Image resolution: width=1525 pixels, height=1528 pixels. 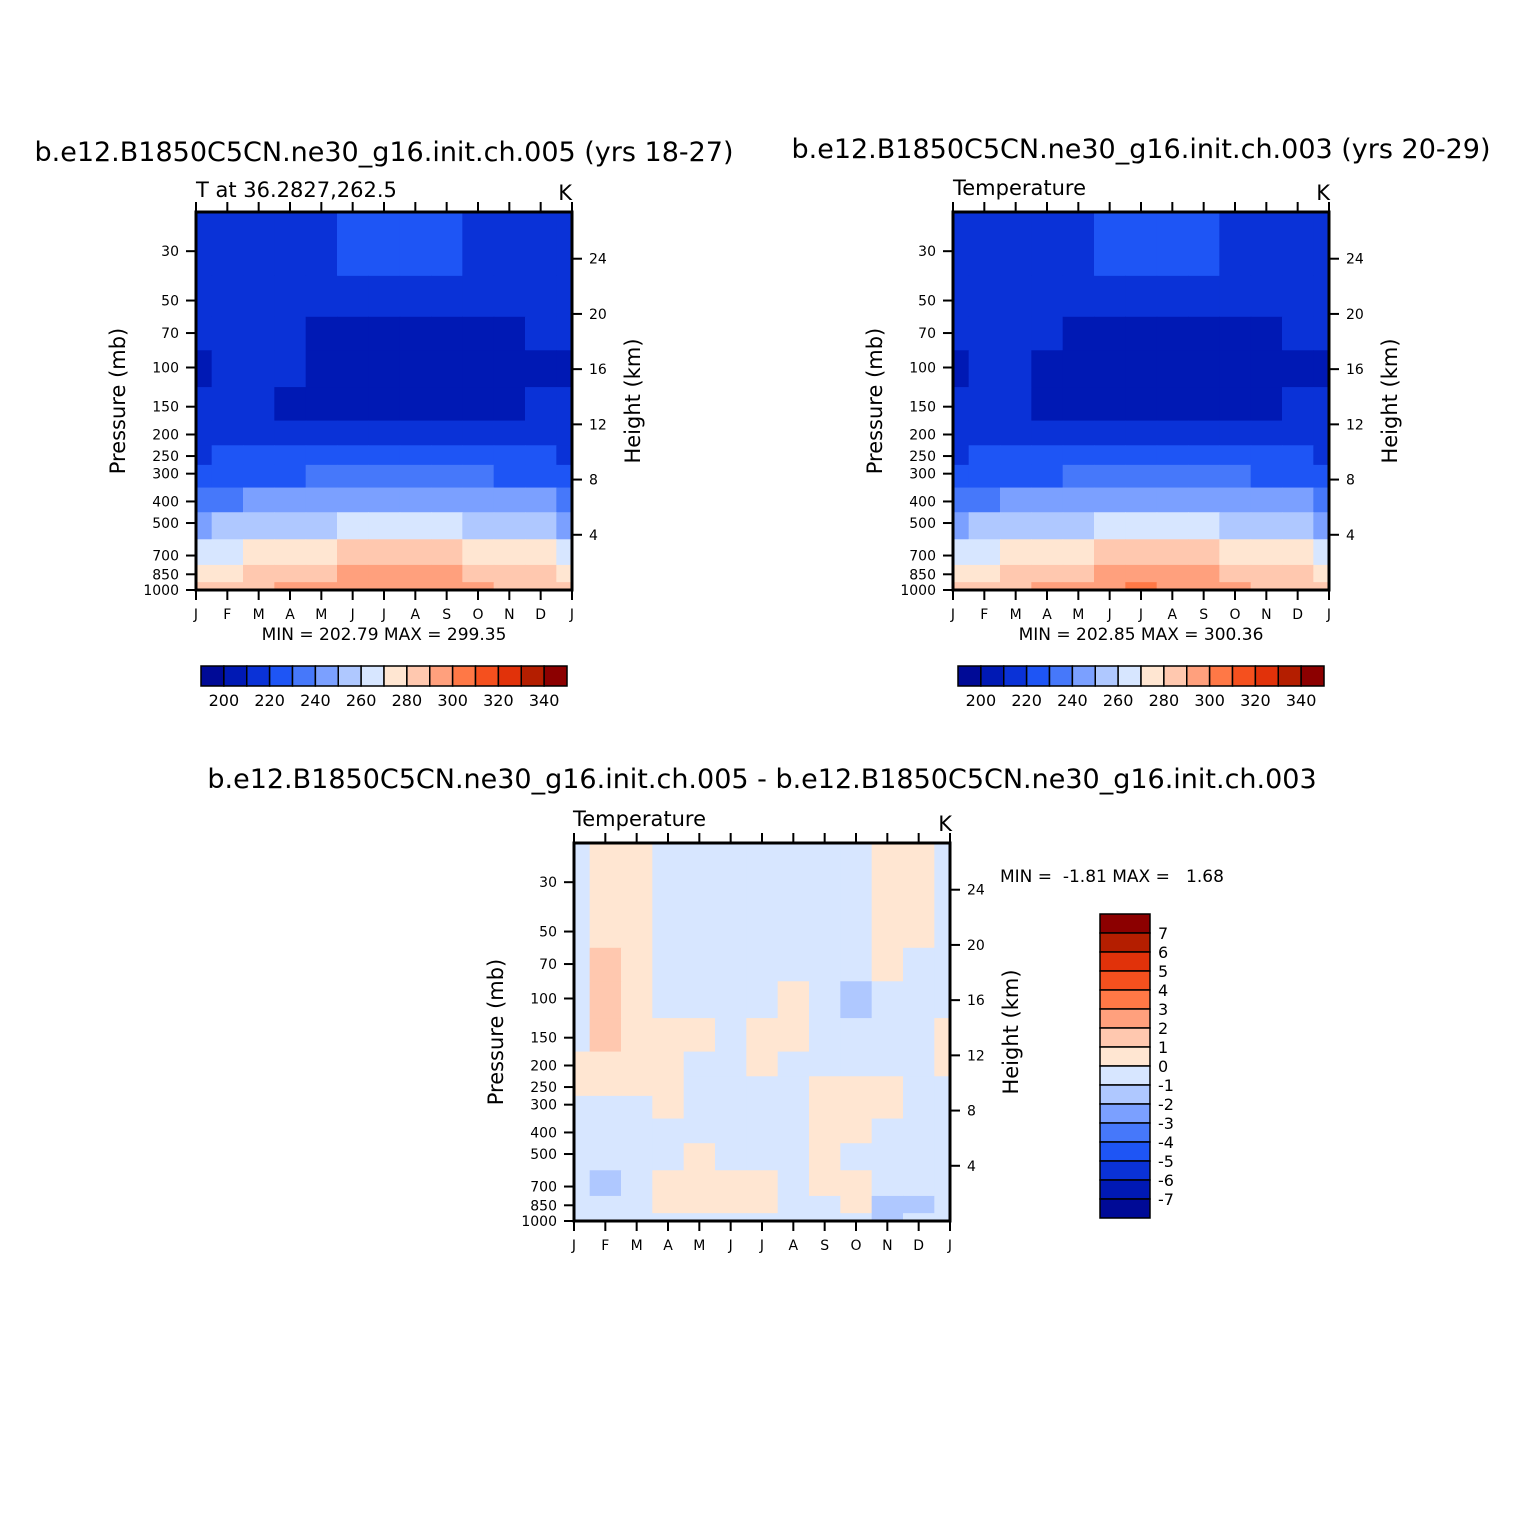 What do you see at coordinates (416, 615) in the screenshot?
I see `month-tick-label: A` at bounding box center [416, 615].